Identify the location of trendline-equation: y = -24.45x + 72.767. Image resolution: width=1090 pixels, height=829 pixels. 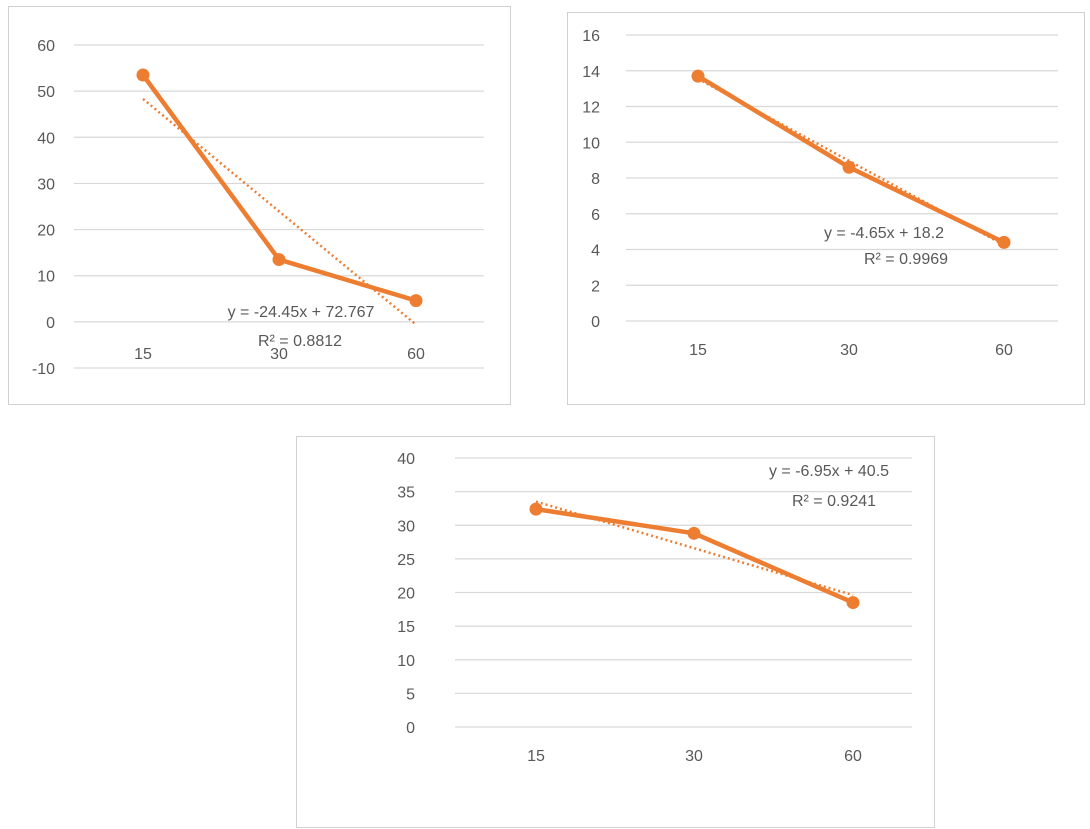
(301, 312).